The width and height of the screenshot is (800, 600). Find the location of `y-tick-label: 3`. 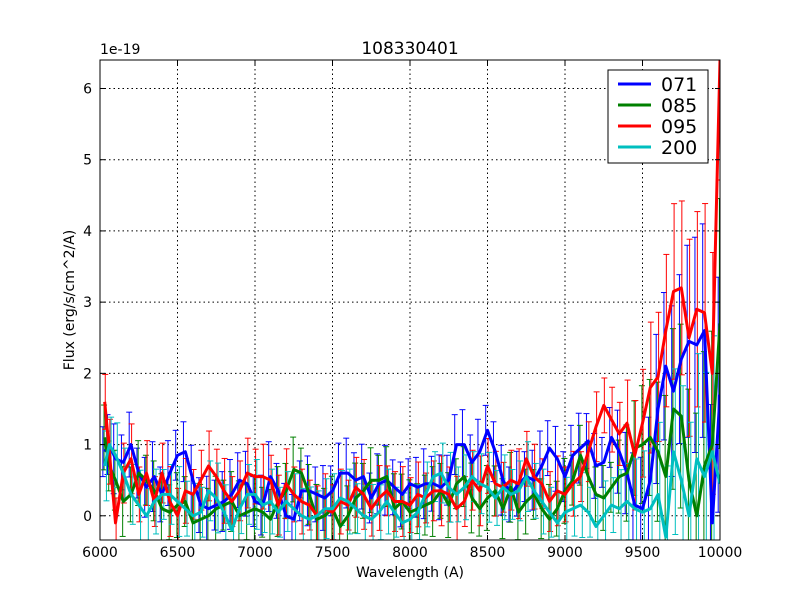

y-tick-label: 3 is located at coordinates (87, 303).